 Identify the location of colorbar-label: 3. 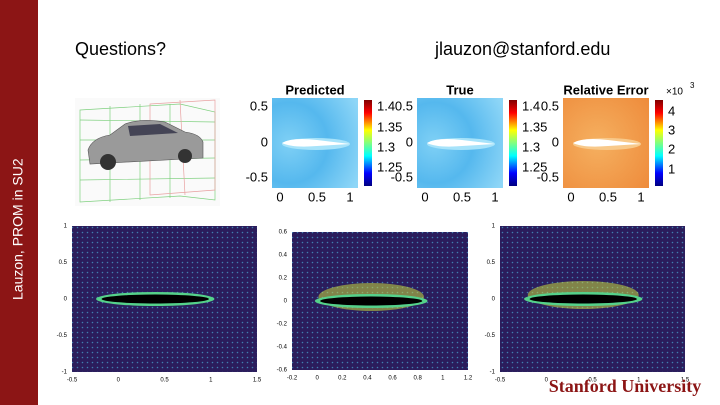
(671, 129).